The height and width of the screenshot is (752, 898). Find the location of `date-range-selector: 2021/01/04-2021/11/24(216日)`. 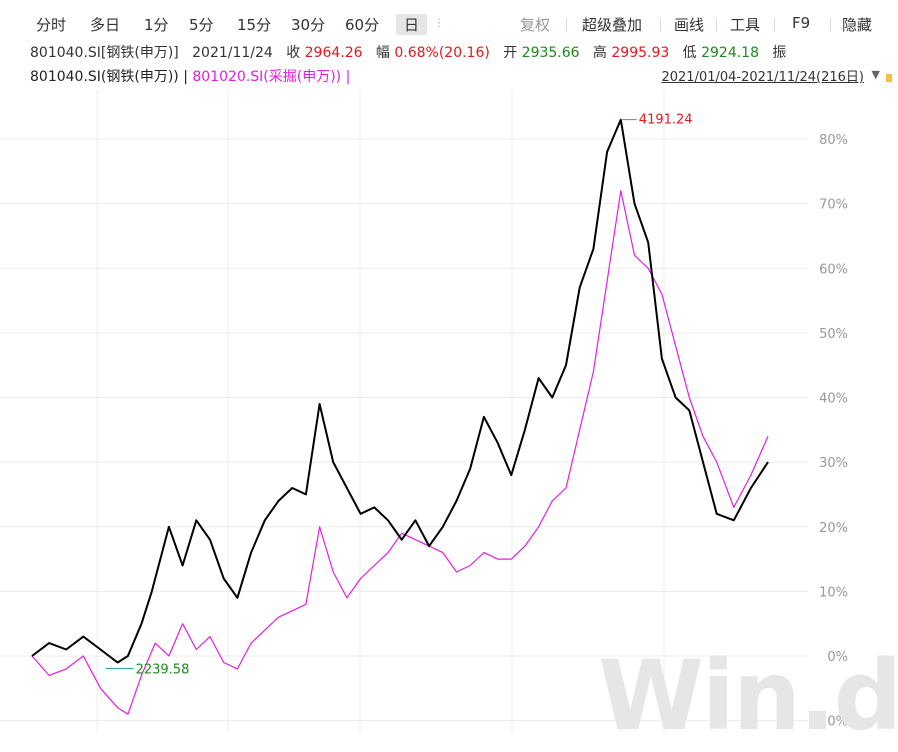

date-range-selector: 2021/01/04-2021/11/24(216日) is located at coordinates (762, 77).